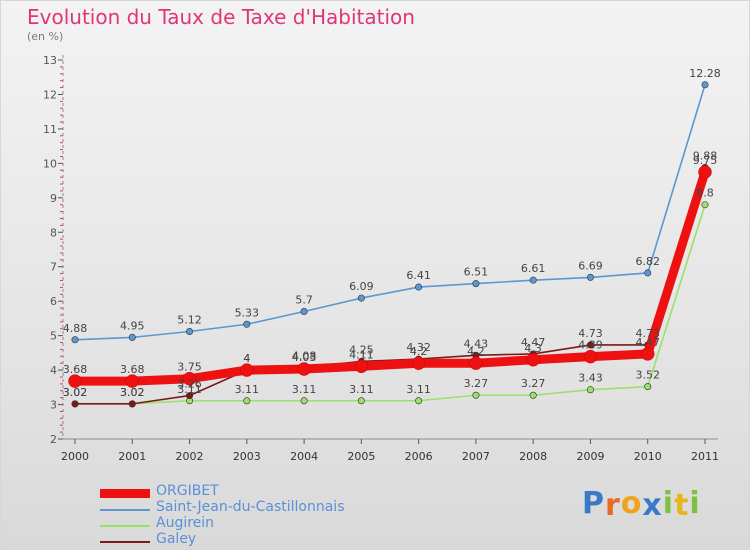 This screenshot has height=550, width=750. Describe the element at coordinates (361, 286) in the screenshot. I see `data-label-saint-jean-du-castillonnais: 6.09` at that location.